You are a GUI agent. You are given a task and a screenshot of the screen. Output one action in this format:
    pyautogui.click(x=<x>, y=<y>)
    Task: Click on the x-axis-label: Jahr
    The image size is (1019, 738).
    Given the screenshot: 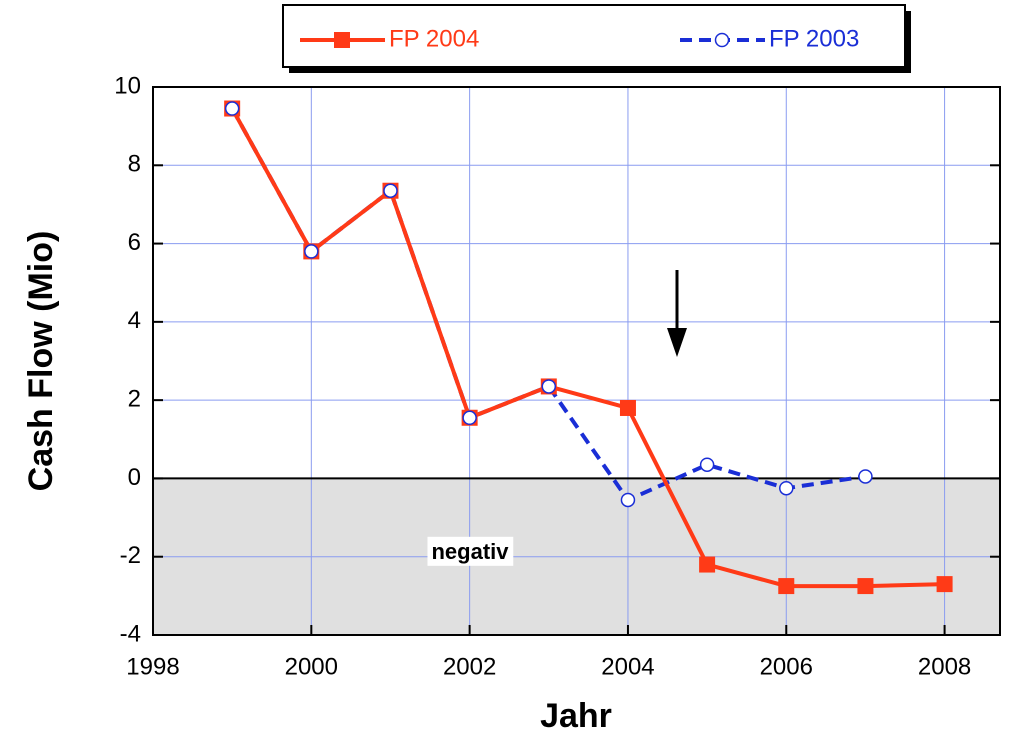 What is the action you would take?
    pyautogui.click(x=576, y=716)
    